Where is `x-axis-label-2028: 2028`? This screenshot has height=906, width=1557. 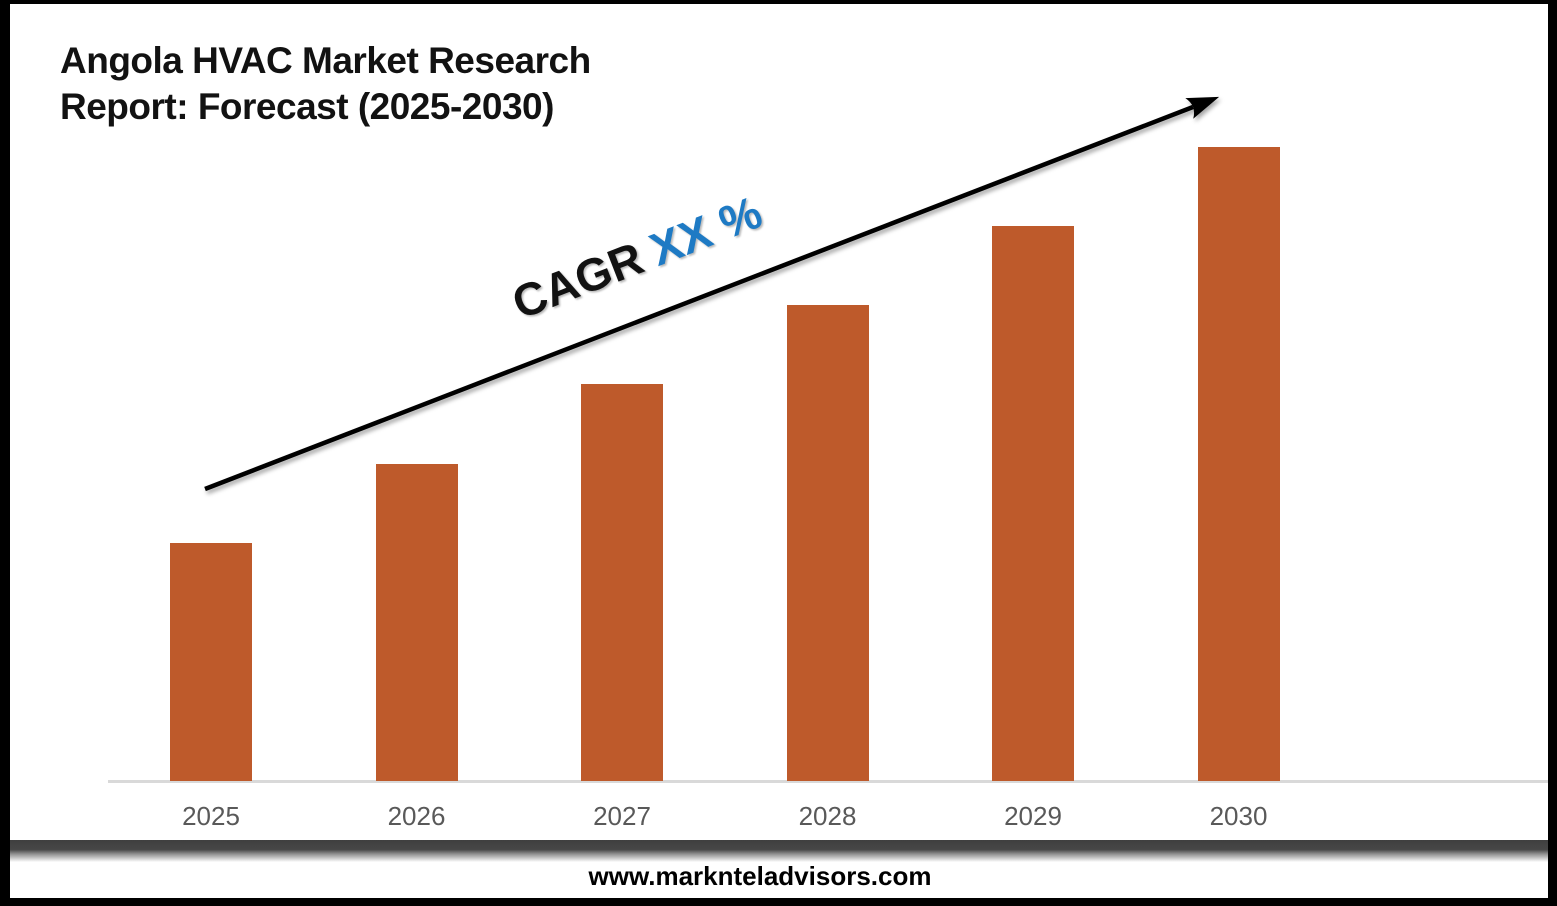
x-axis-label-2028: 2028 is located at coordinates (827, 816).